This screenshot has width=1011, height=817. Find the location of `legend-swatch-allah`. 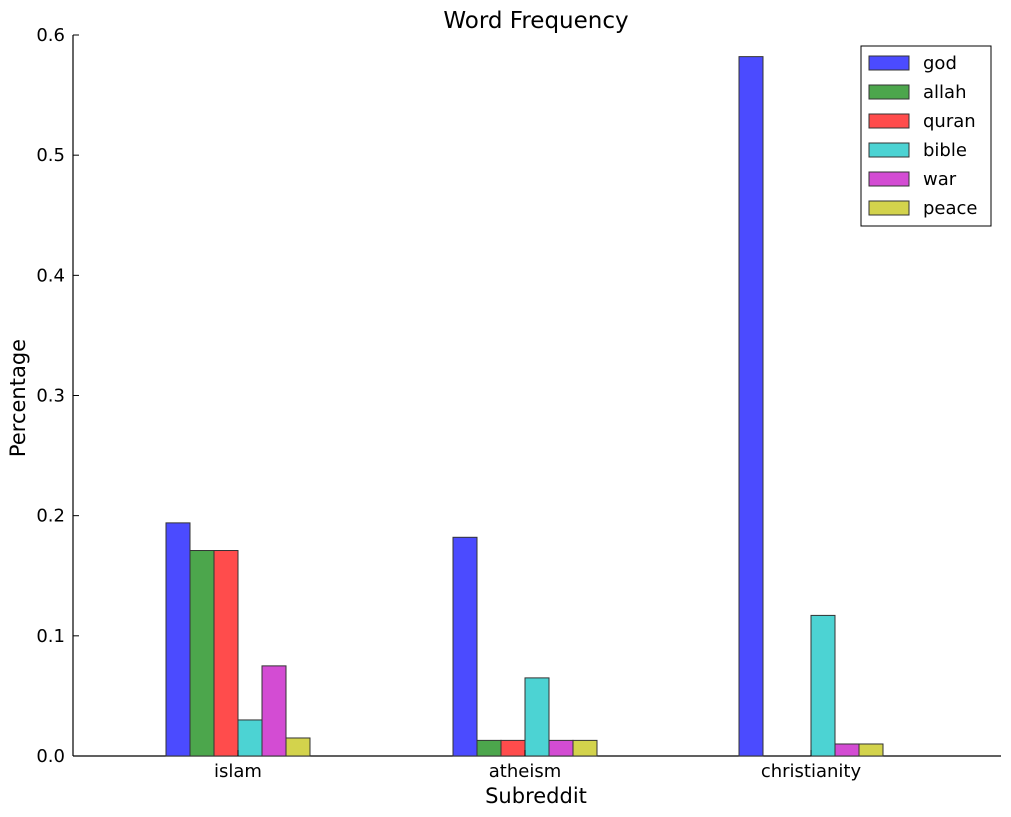

legend-swatch-allah is located at coordinates (889, 92).